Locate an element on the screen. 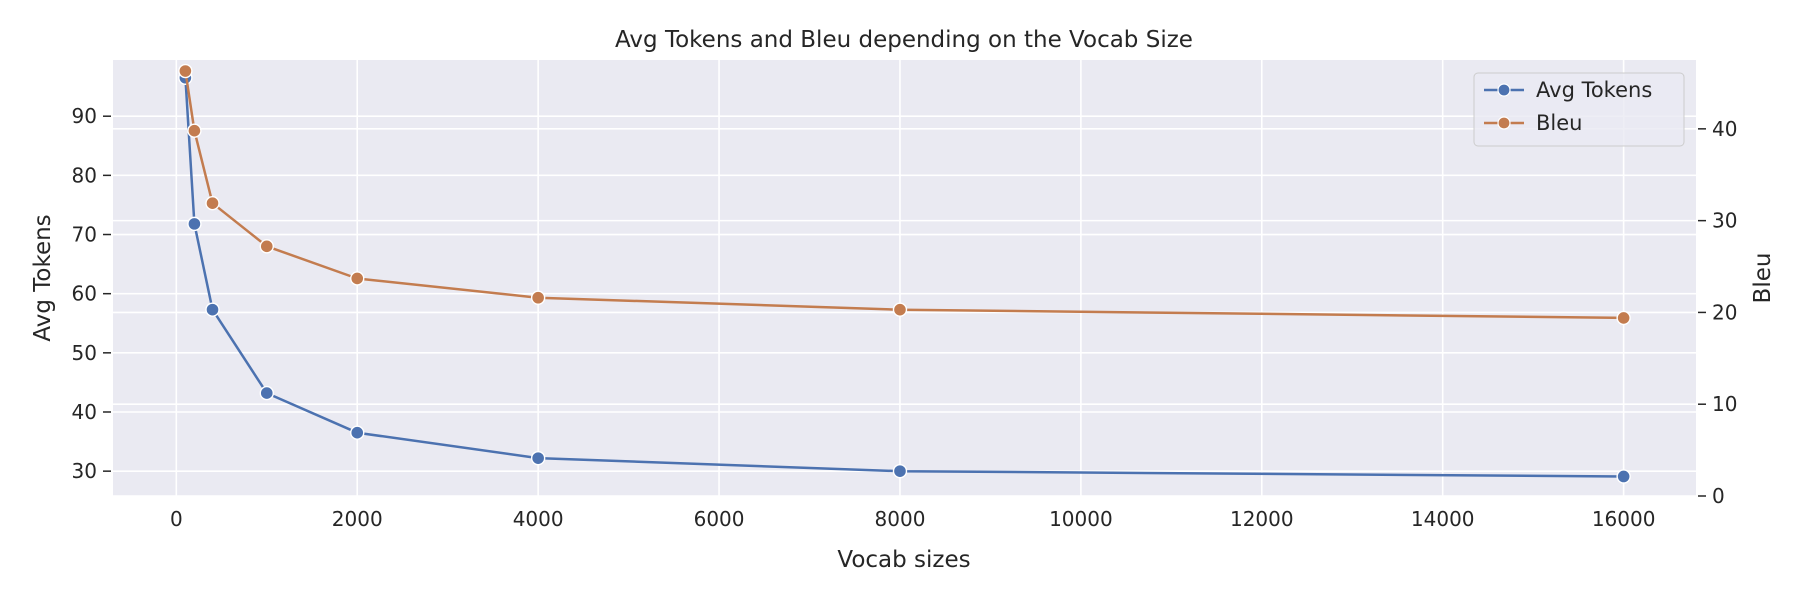 The image size is (1800, 600). y-left-tick-label: 30 is located at coordinates (84, 471).